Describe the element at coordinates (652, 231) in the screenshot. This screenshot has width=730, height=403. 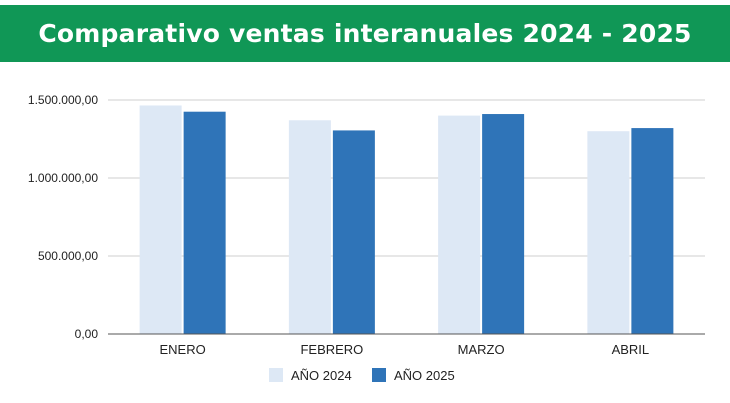
I see `bar-año-2025-abril` at that location.